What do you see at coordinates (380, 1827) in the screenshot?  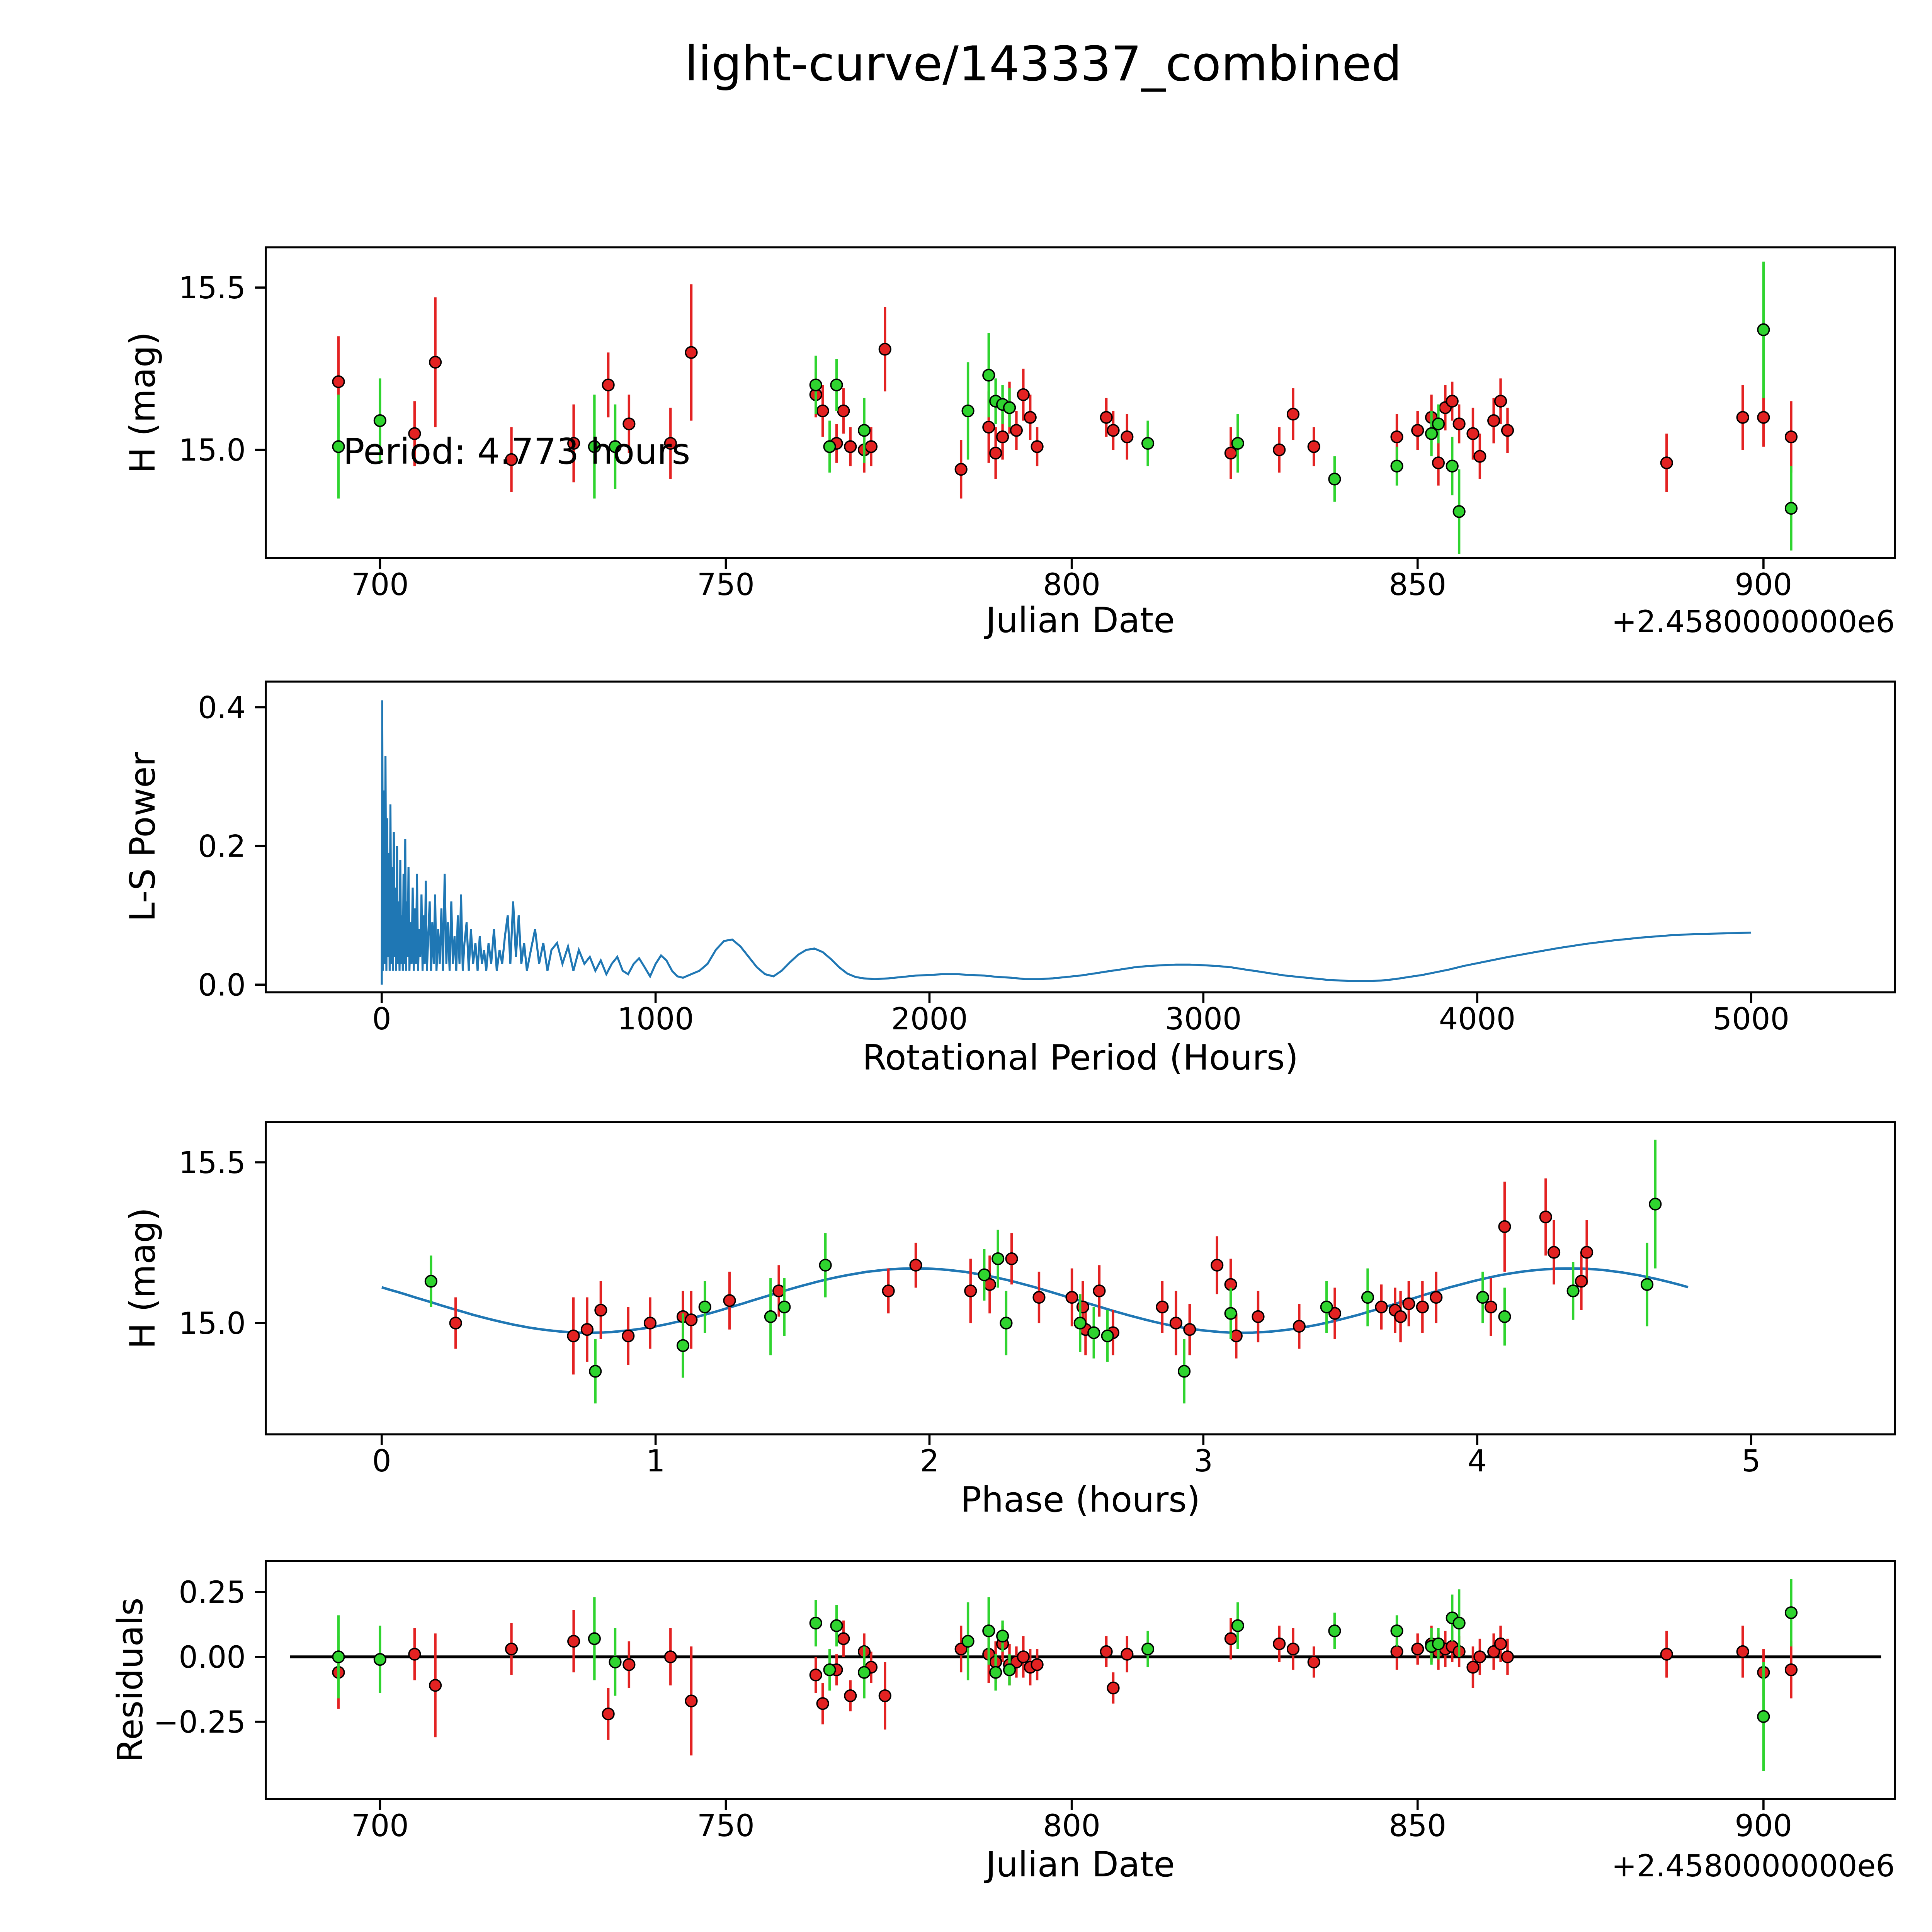 I see `x-tick-label: 700` at bounding box center [380, 1827].